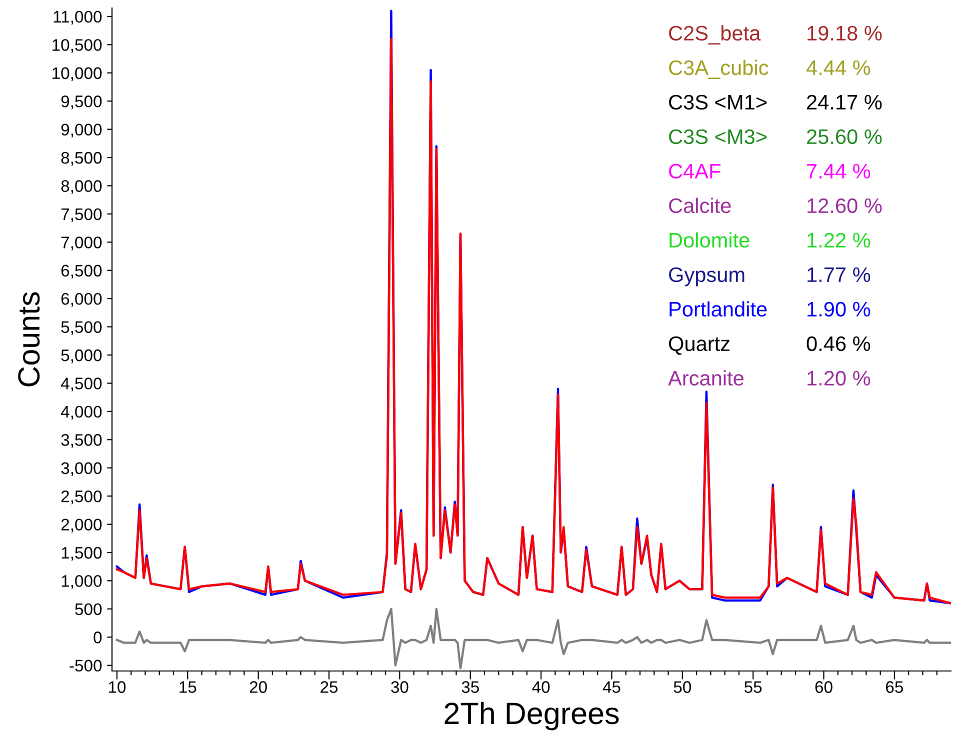  Describe the element at coordinates (753, 687) in the screenshot. I see `x-tick-label: 55` at that location.